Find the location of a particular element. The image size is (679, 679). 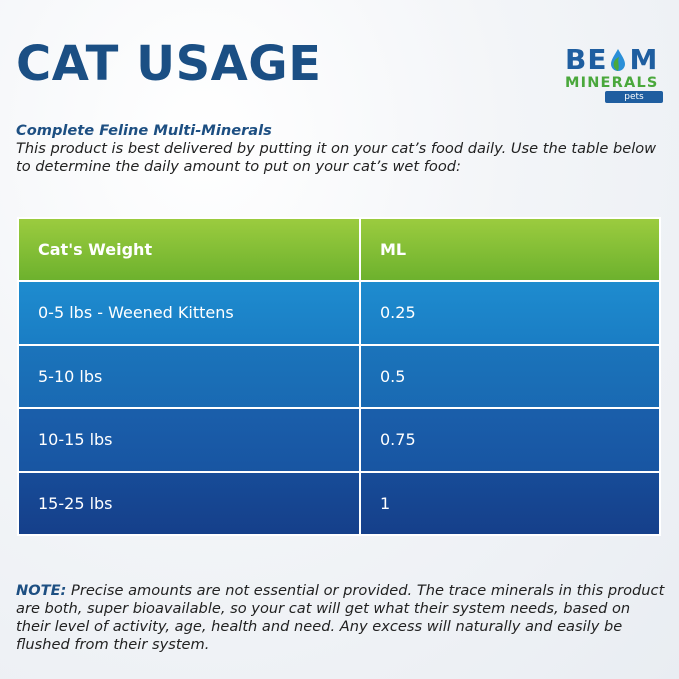

weight-cell: 5-10 lbs is located at coordinates (189, 376).